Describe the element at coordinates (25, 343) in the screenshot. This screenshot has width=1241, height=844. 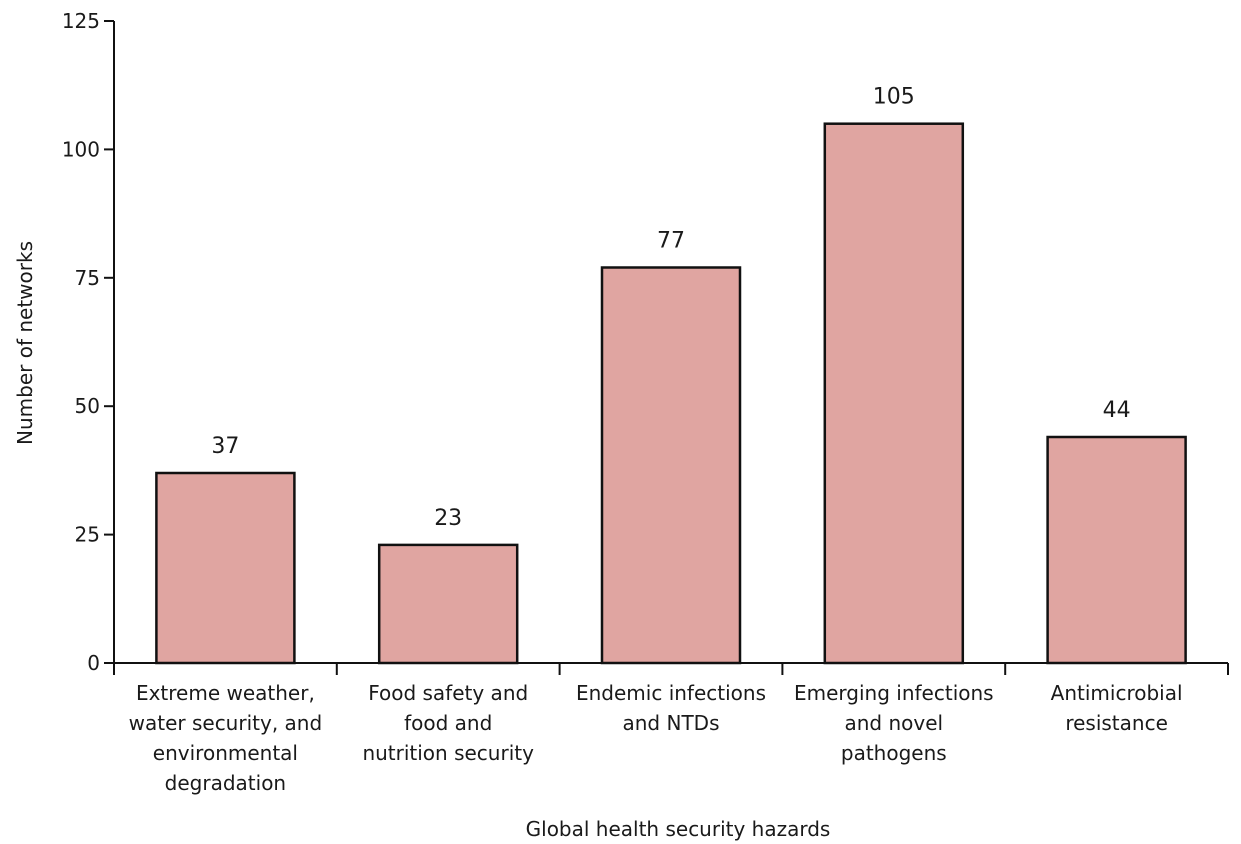
I see `y-axis-title: Number of networks` at that location.